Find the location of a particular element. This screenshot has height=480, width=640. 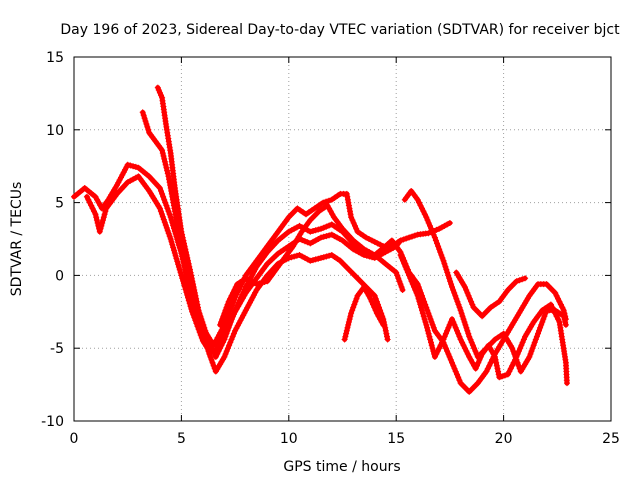

x-tick-label: 20 is located at coordinates (504, 439).